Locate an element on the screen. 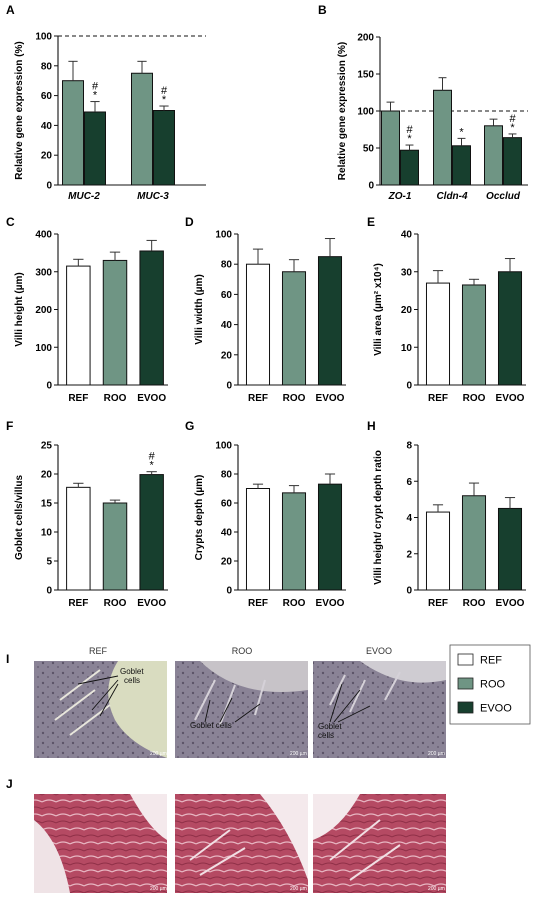 This screenshot has width=550, height=902. micrograph-i-roo: Goblet cells 200 µm is located at coordinates (241, 709).